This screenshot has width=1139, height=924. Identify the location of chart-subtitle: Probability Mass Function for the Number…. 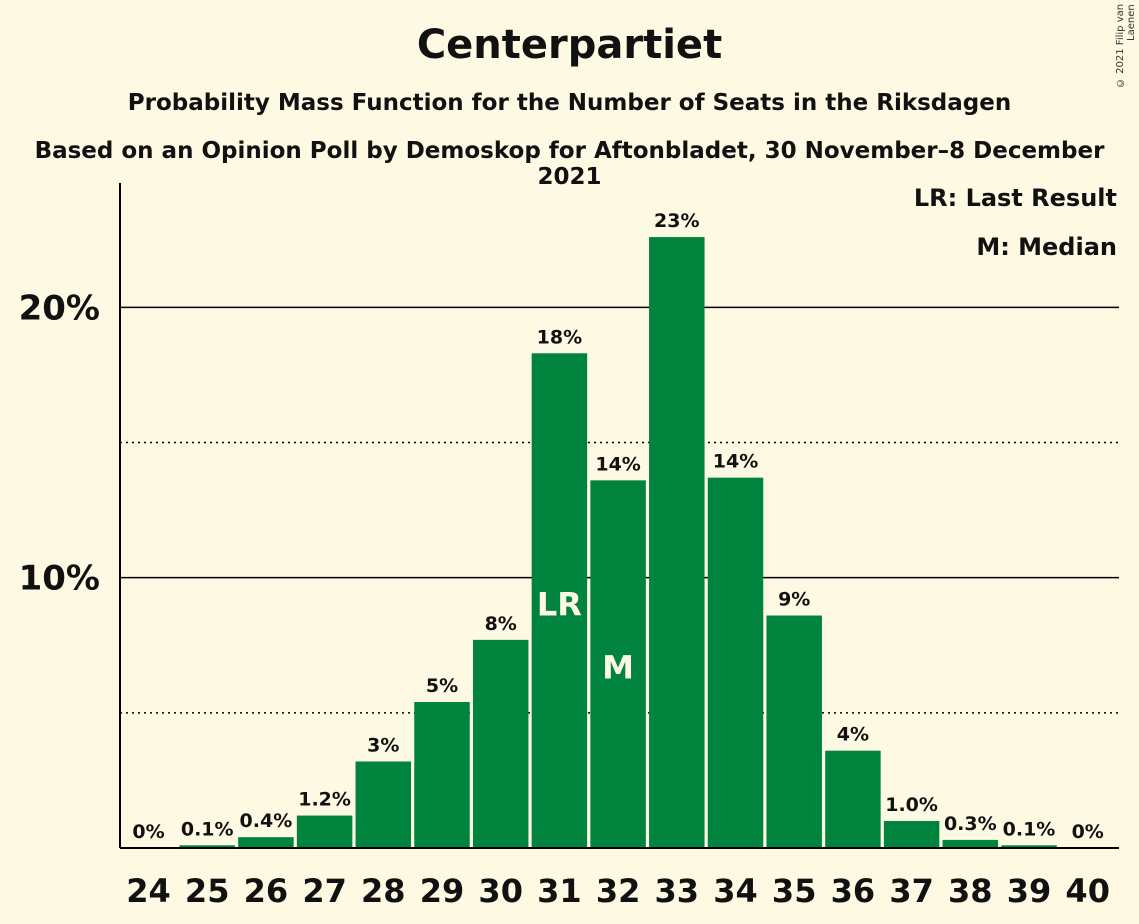
(569, 103).